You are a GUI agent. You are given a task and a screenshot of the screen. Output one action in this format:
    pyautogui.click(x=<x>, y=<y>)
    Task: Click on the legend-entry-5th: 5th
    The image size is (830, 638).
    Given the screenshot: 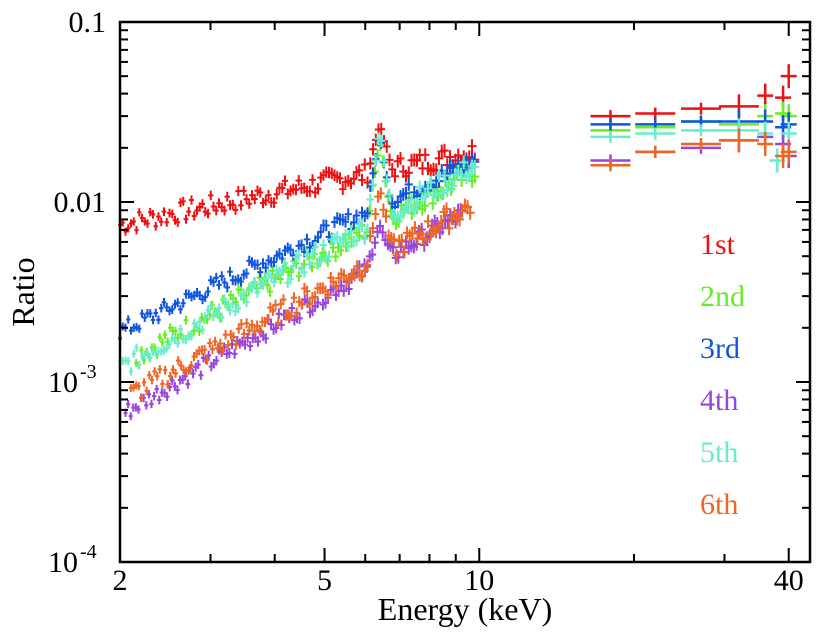 What is the action you would take?
    pyautogui.click(x=719, y=452)
    